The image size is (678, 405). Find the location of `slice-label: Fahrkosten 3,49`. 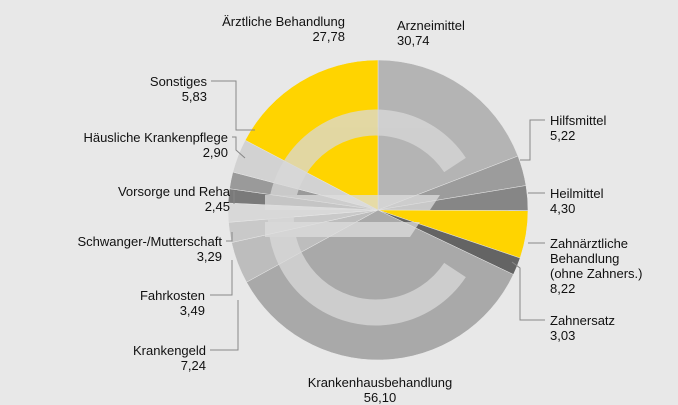

slice-label: Fahrkosten 3,49 is located at coordinates (172, 303).